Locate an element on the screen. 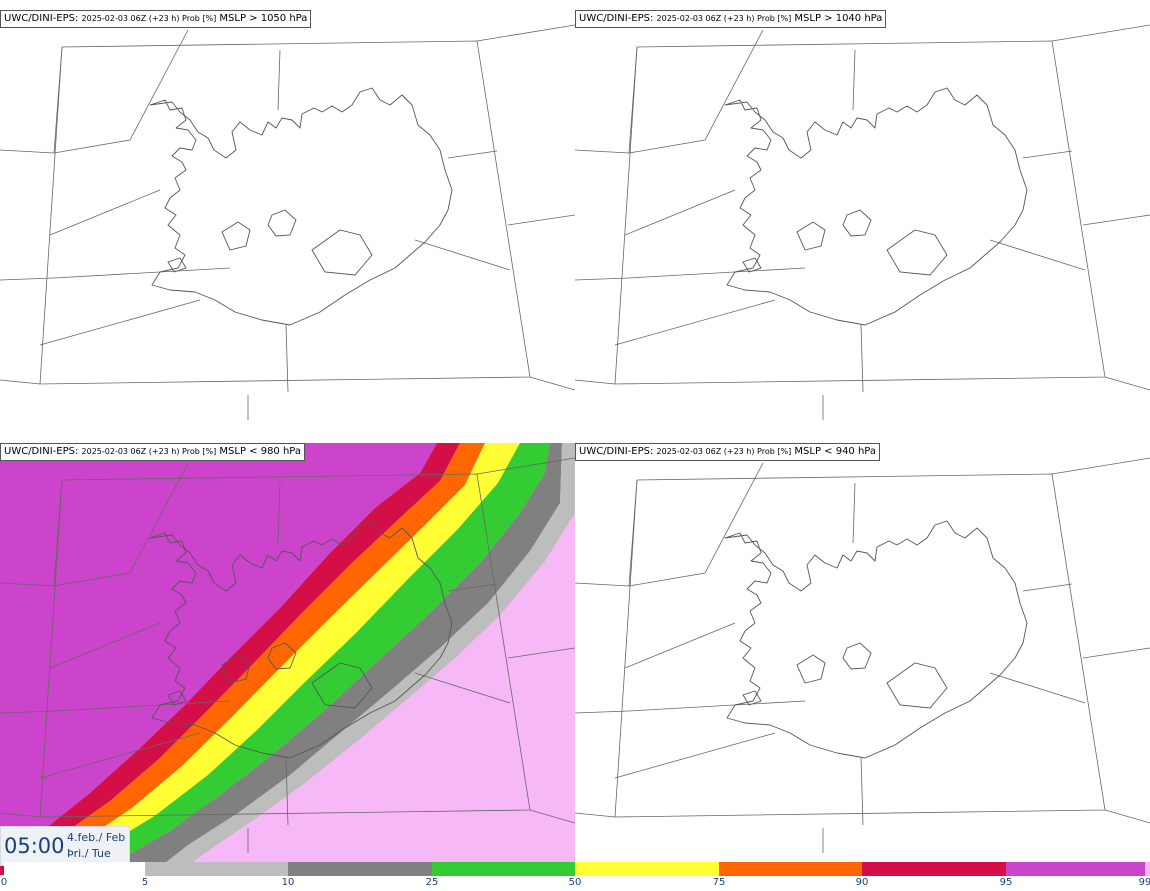  threshold-label: MSLP < 980 hPa is located at coordinates (260, 451).